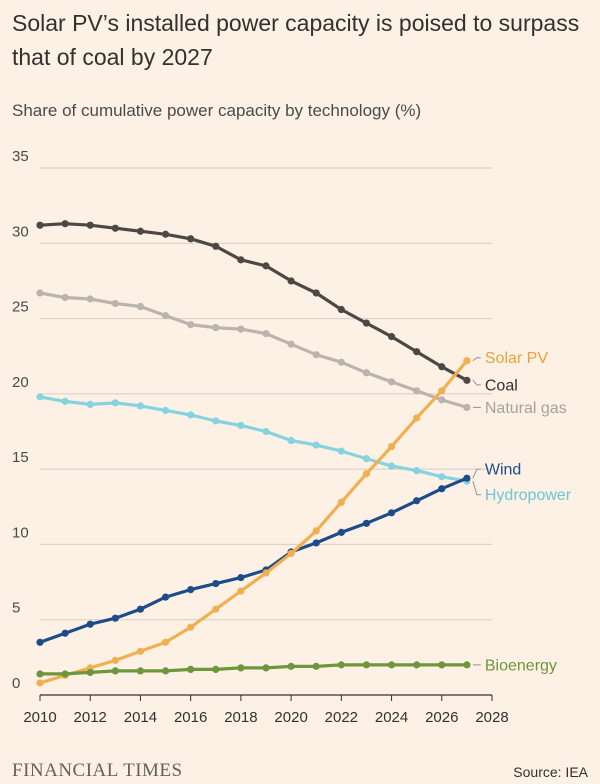 The width and height of the screenshot is (600, 784). What do you see at coordinates (266, 710) in the screenshot?
I see `x-axis-tick-labels: 2010 2012 2014 2016 2018 2020 2022 2024 2026 2028` at bounding box center [266, 710].